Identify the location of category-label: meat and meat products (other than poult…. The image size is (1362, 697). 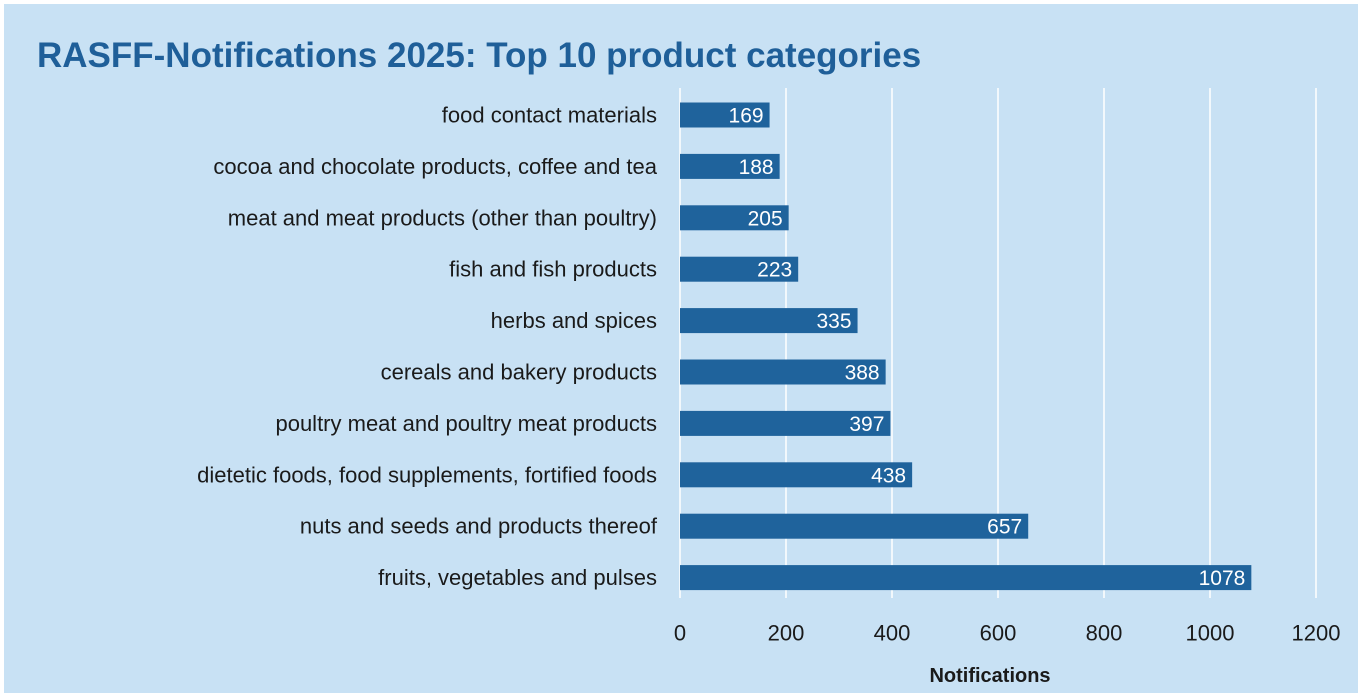
(442, 217).